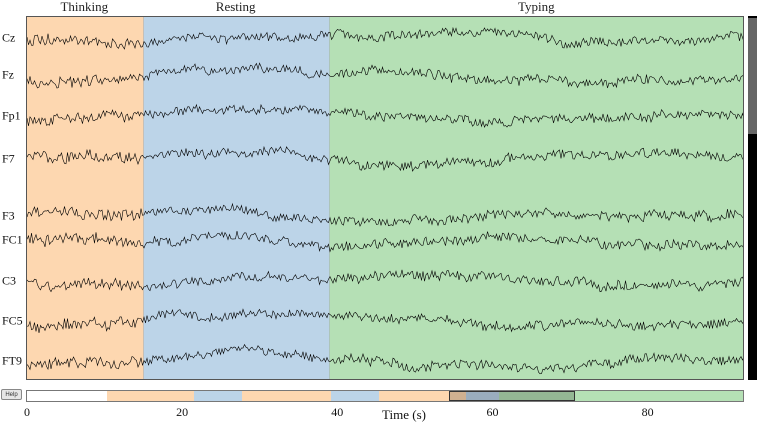 Image resolution: width=760 pixels, height=423 pixels. Describe the element at coordinates (235, 7) in the screenshot. I see `annotation-label-resting: Resting` at that location.